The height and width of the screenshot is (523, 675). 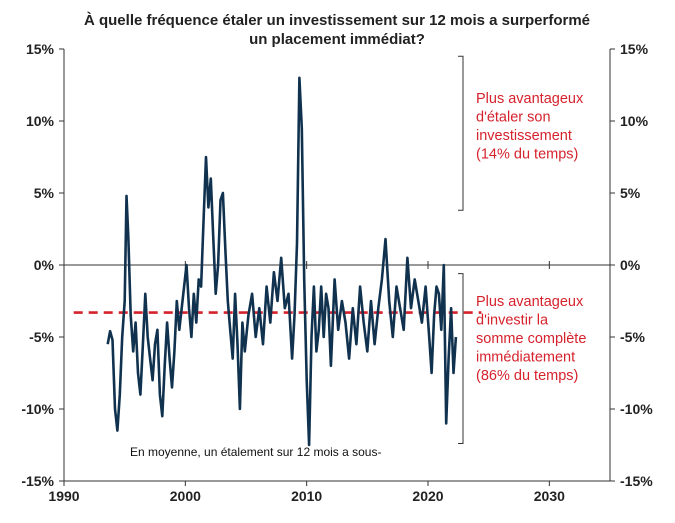 What do you see at coordinates (524, 136) in the screenshot?
I see `annotation-upper-line: investissement` at bounding box center [524, 136].